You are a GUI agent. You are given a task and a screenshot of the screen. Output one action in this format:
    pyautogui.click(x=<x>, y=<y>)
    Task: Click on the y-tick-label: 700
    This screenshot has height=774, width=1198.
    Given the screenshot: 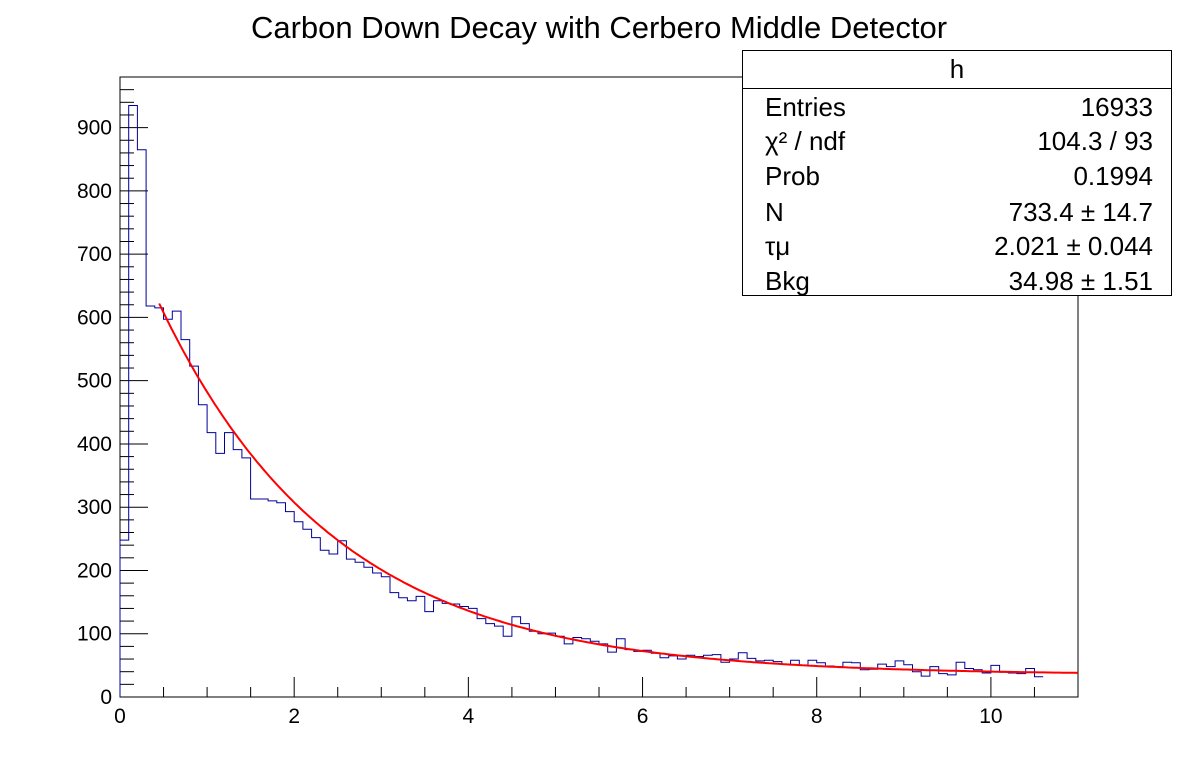 What is the action you would take?
    pyautogui.click(x=94, y=254)
    